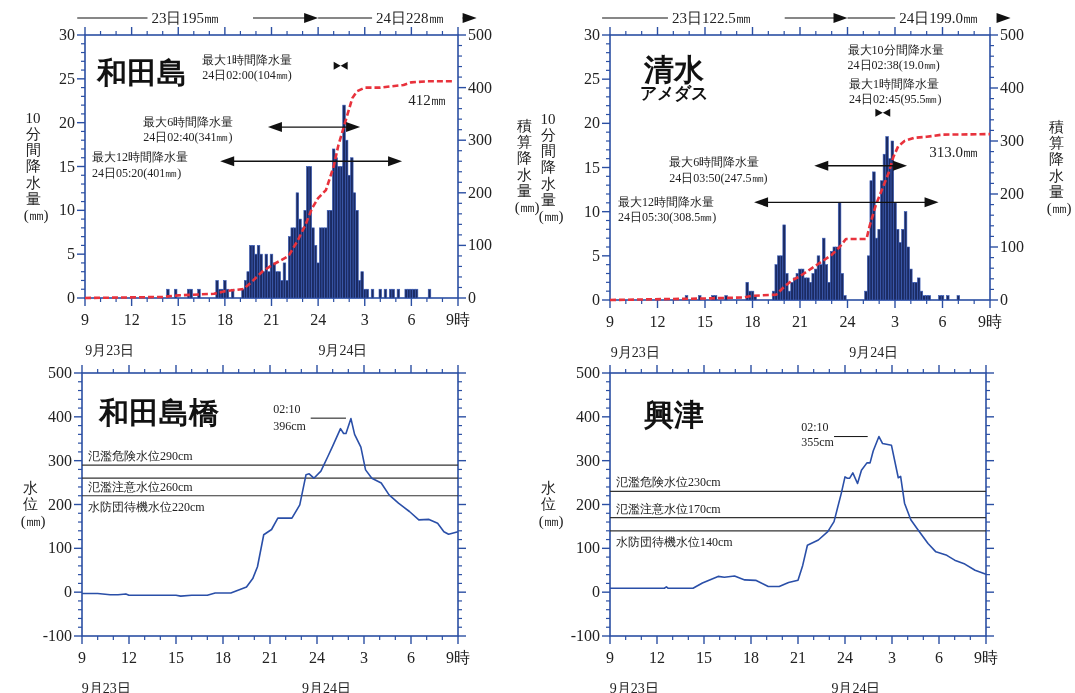  What do you see at coordinates (953, 152) in the screenshot?
I see `annotation: 313.0㎜` at bounding box center [953, 152].